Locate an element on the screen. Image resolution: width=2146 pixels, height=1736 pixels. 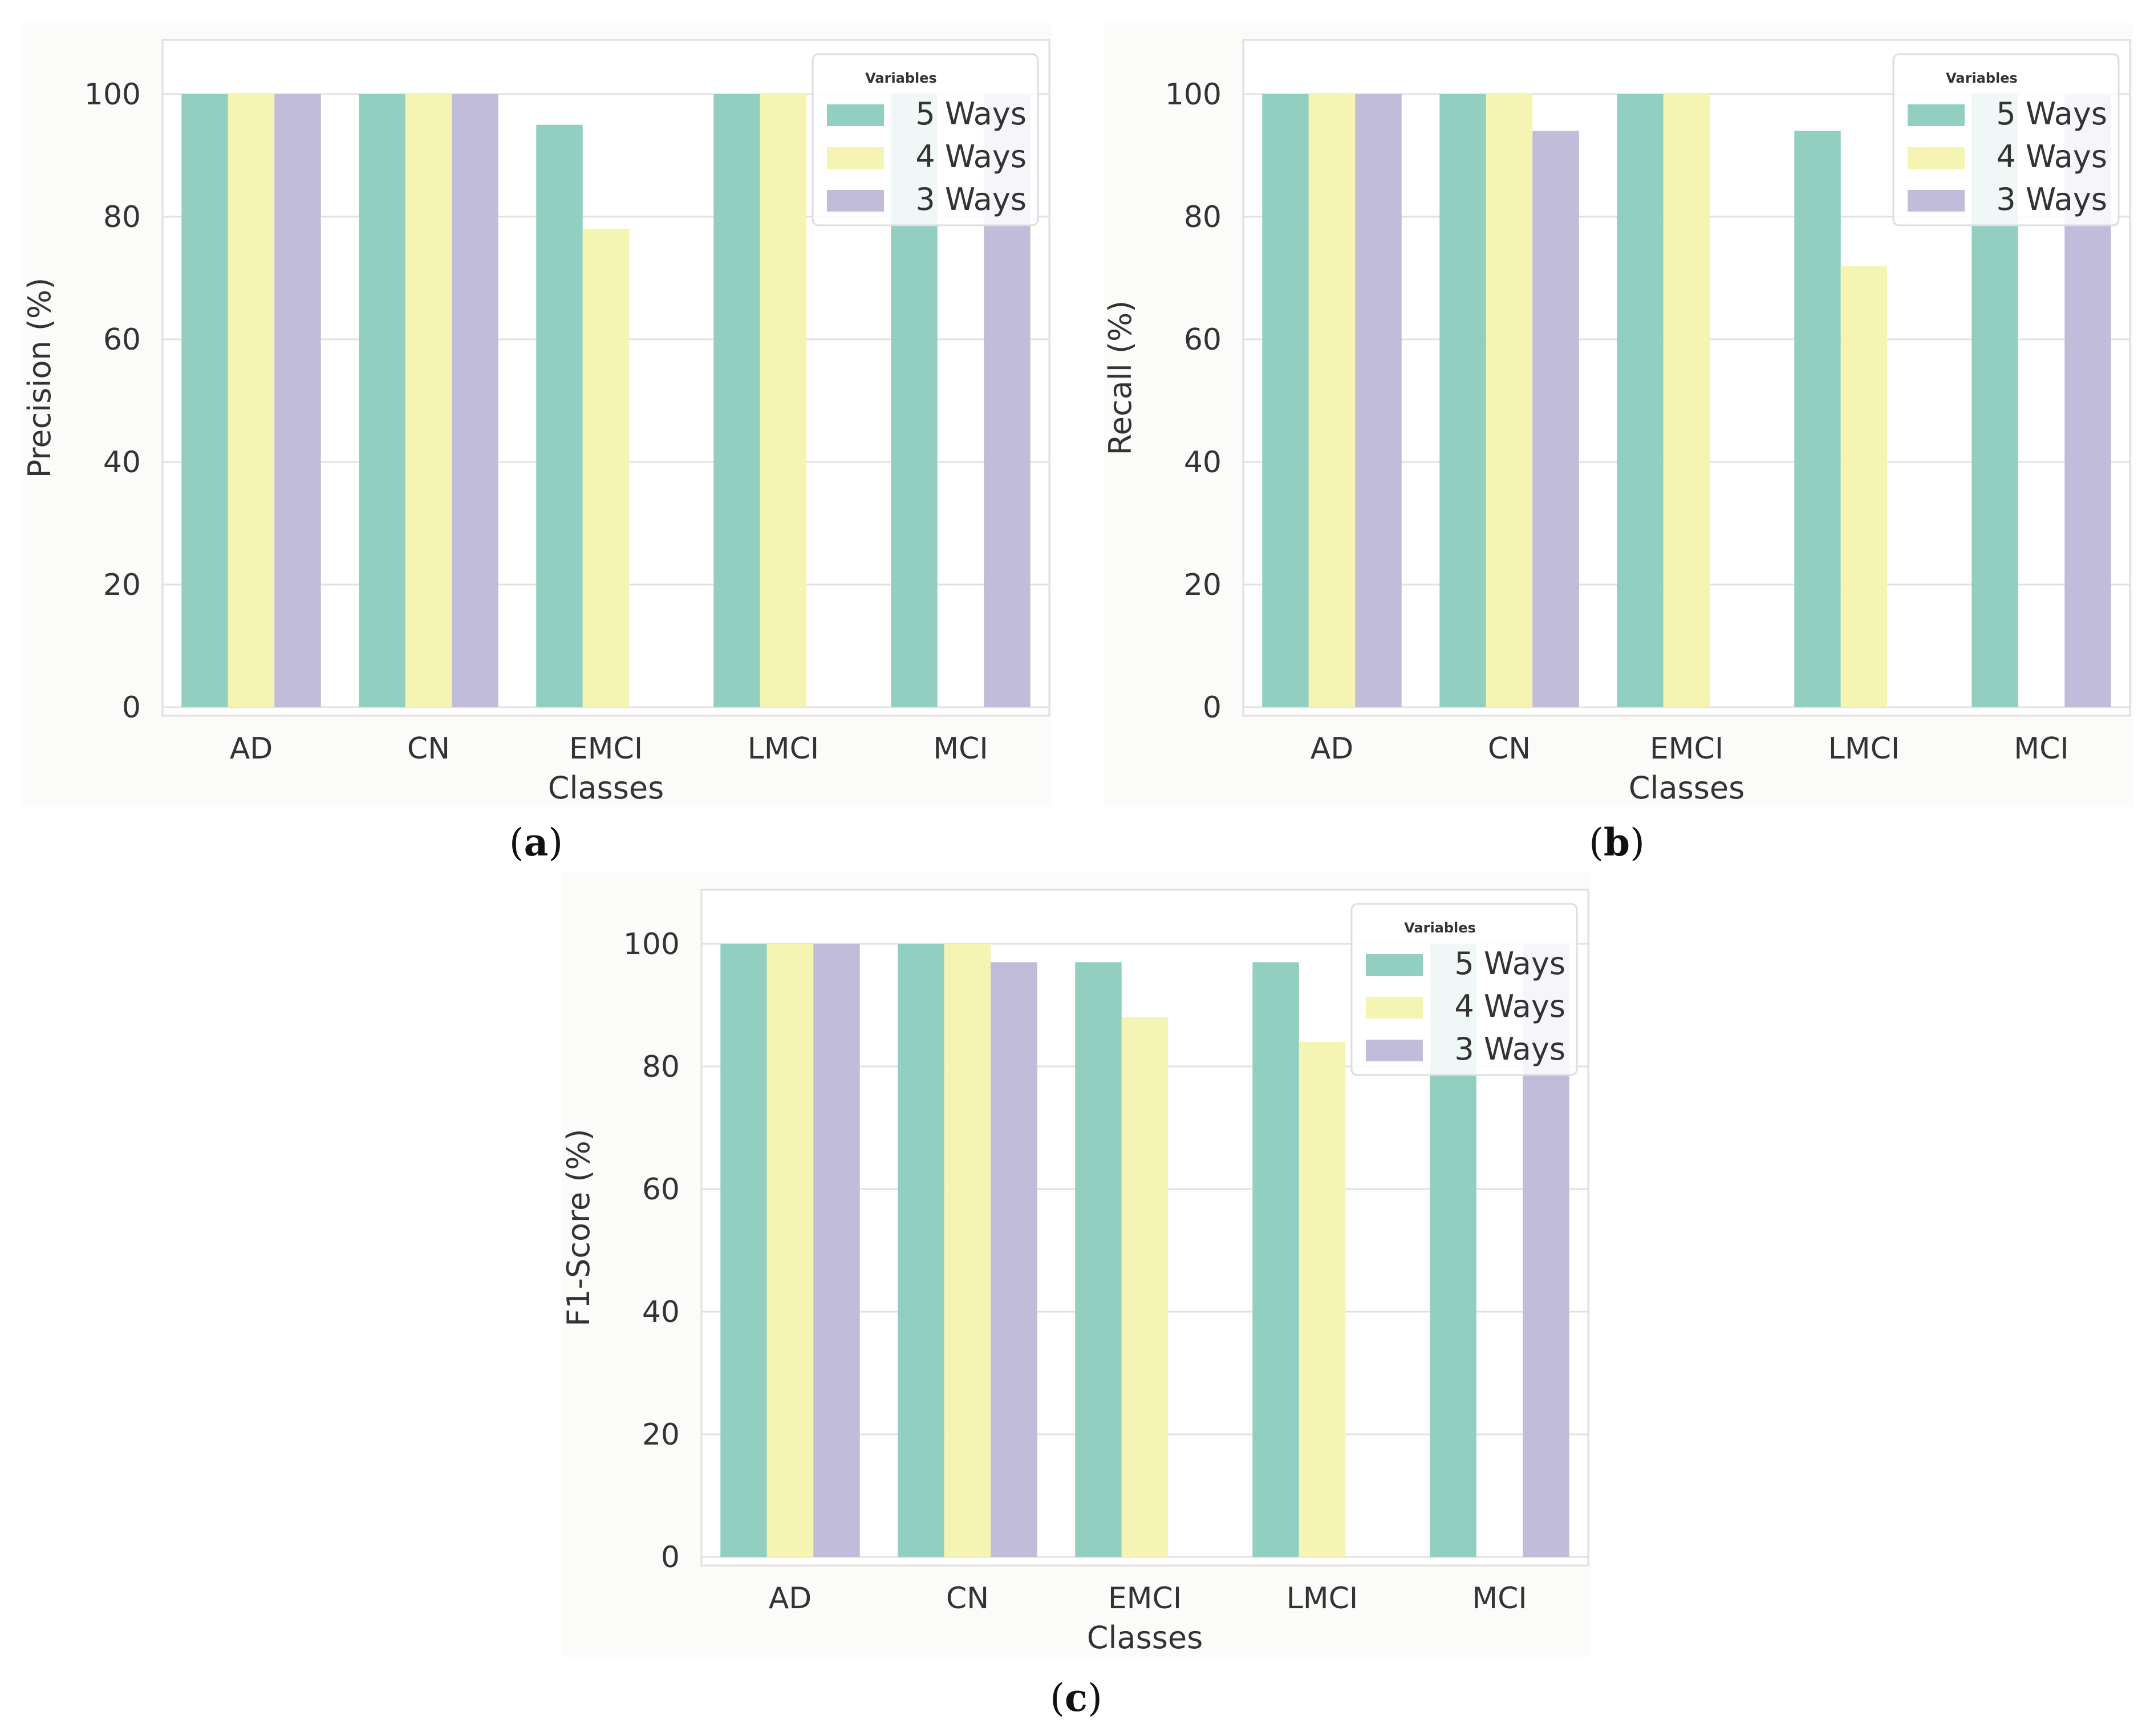
y-tick-label: 60 is located at coordinates (1203, 340).